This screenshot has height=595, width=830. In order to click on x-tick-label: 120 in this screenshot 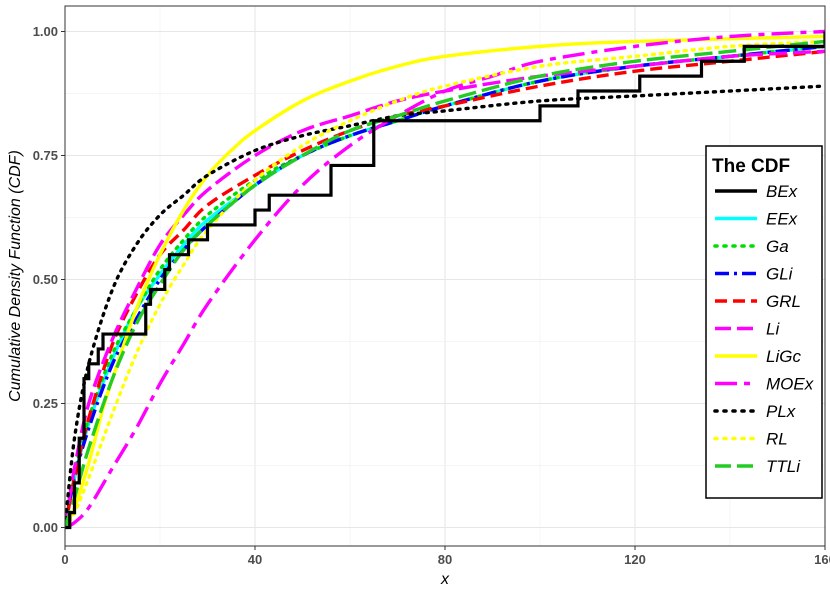, I will do `click(635, 559)`.